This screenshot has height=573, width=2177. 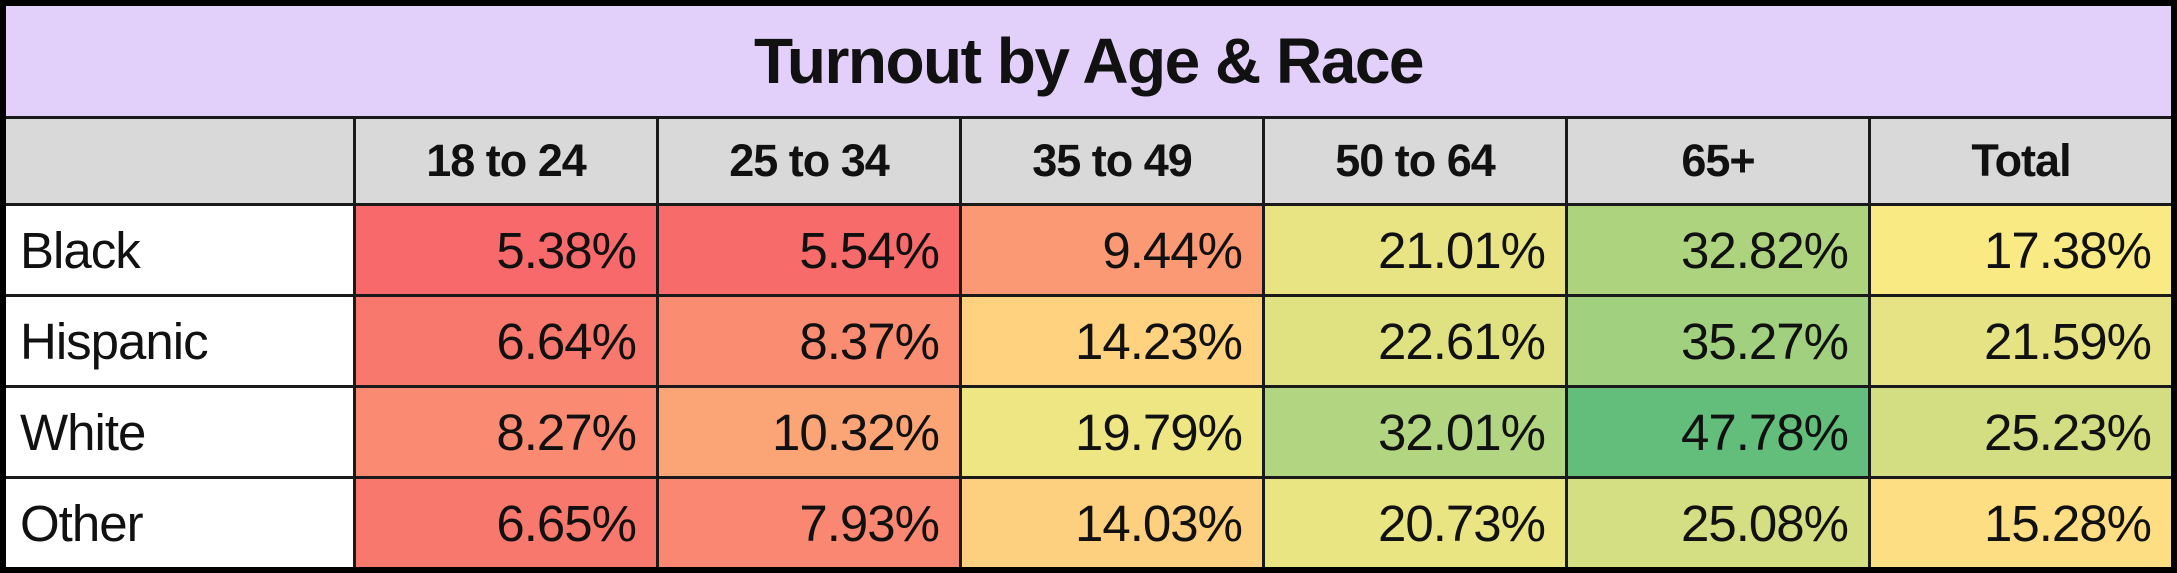 I want to click on data-cell: 7.93%, so click(x=809, y=523).